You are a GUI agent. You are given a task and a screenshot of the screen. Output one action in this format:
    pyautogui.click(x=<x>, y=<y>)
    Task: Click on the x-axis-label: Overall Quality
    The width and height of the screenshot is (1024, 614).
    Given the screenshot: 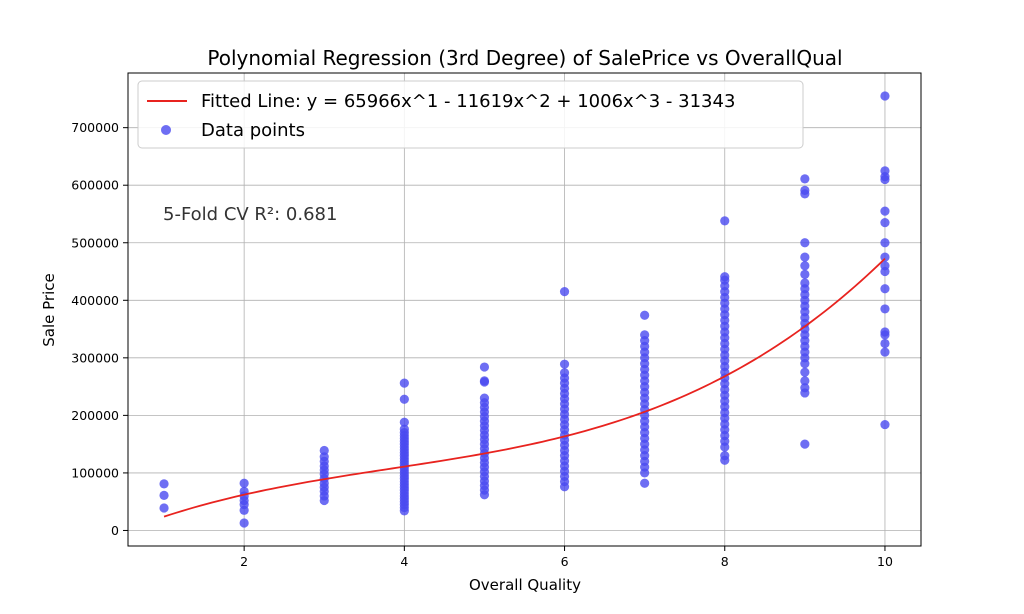 What is the action you would take?
    pyautogui.click(x=525, y=585)
    